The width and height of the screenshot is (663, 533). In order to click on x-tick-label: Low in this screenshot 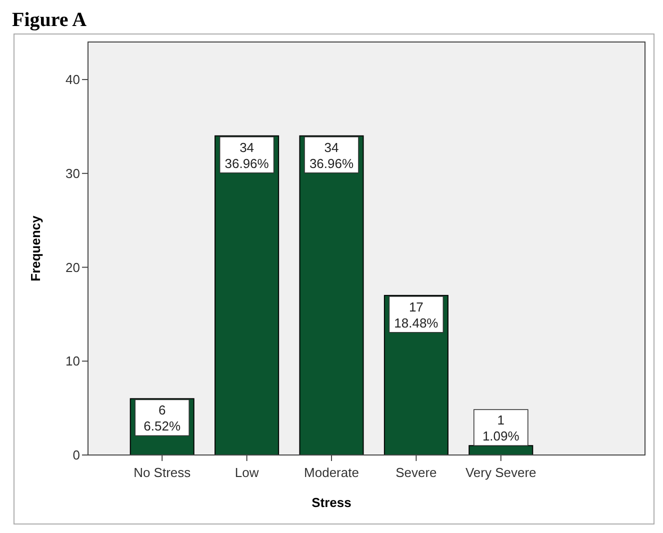, I will do `click(247, 472)`.